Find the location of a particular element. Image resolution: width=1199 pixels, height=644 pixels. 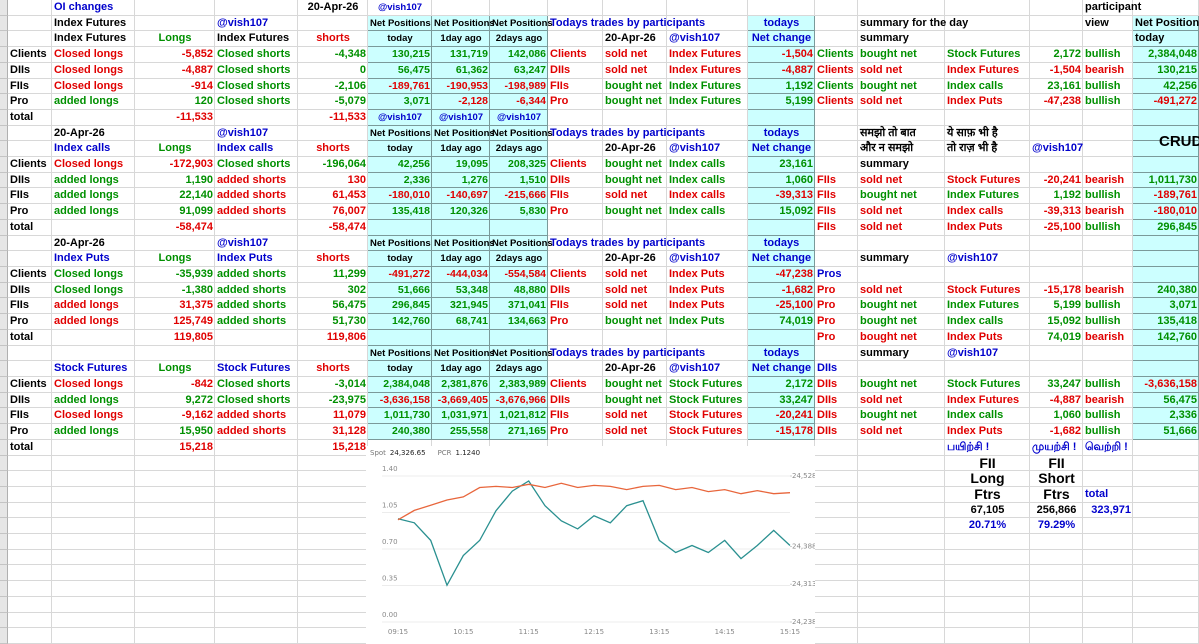

cell-text: 125,749 is located at coordinates (193, 321).